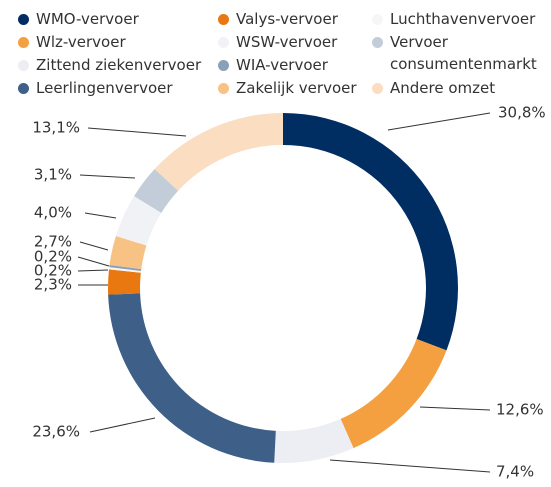 This screenshot has height=487, width=551. I want to click on data-label: 23,6%, so click(56, 432).